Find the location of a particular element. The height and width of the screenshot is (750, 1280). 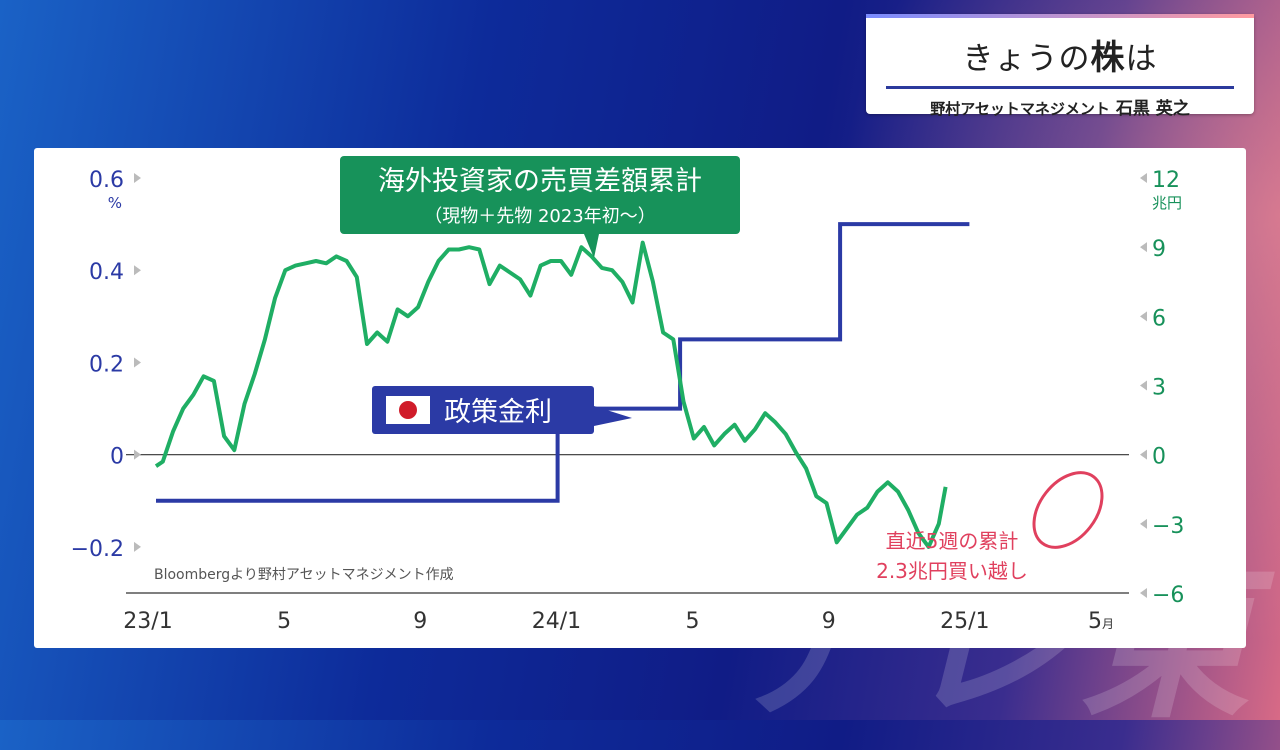

left-tick-label: 0.2 is located at coordinates (106, 364).